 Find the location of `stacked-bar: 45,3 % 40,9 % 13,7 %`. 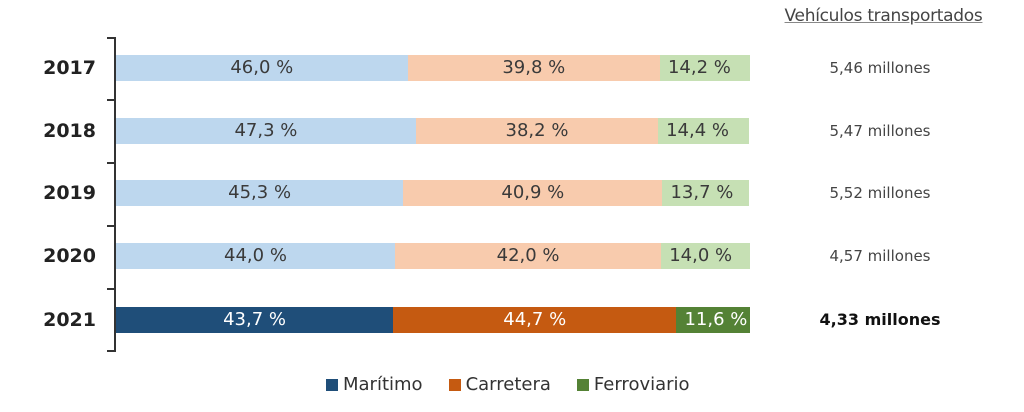

stacked-bar: 45,3 % 40,9 % 13,7 % is located at coordinates (433, 193).